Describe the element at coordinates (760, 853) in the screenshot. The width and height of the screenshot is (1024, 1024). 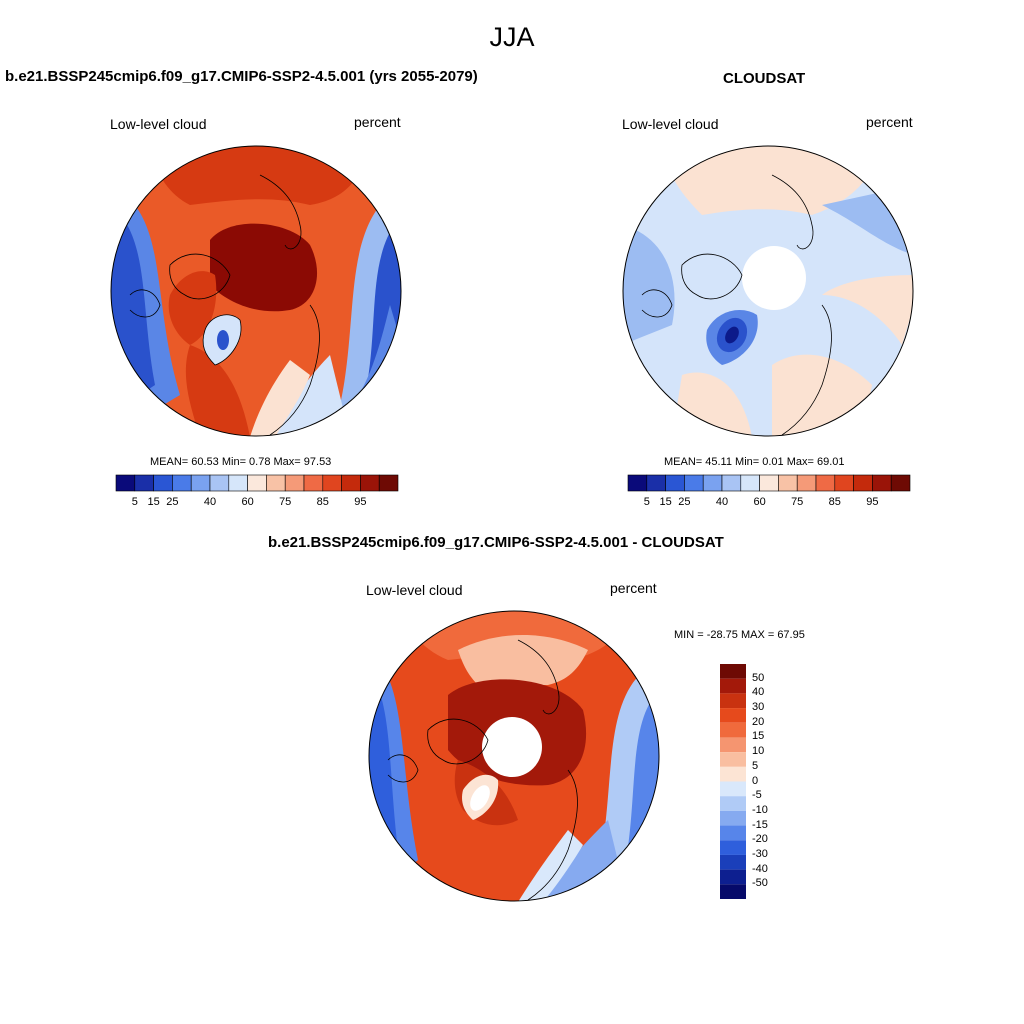
I see `colorbar-tick-label: -30` at that location.